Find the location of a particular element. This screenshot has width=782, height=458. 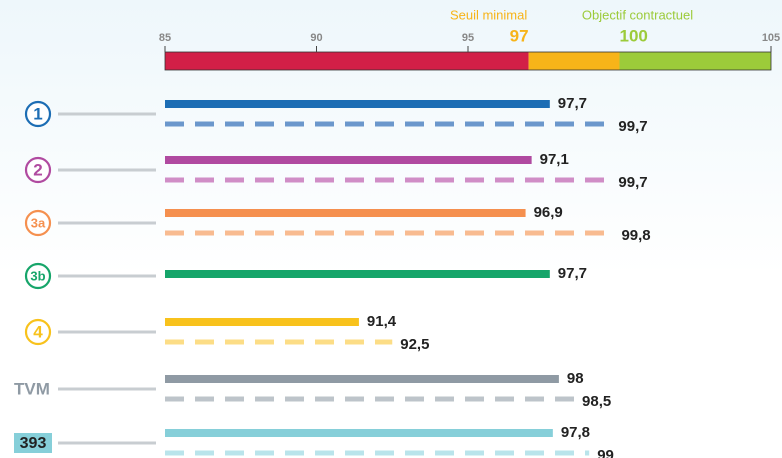

threshold-label: Seuil minimal is located at coordinates (488, 14).